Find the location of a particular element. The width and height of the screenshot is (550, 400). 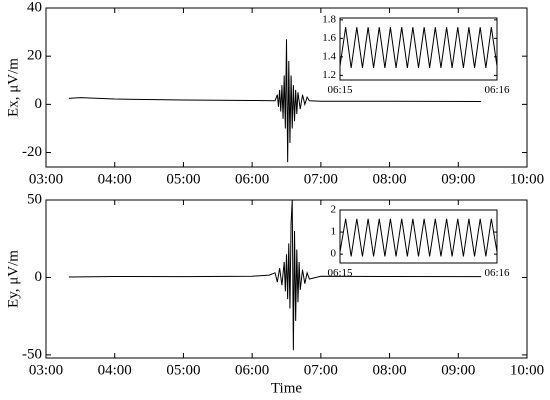

y-axis-label: Ey, μV/m is located at coordinates (13, 279).